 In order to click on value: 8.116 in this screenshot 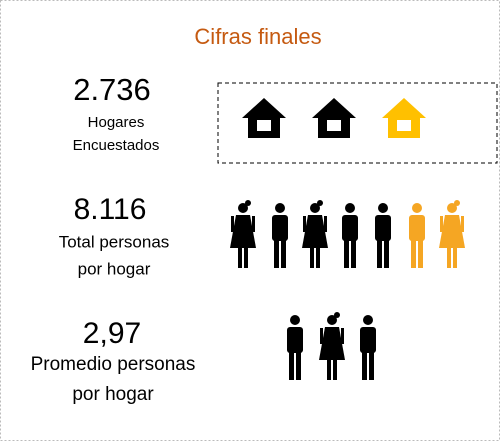, I will do `click(110, 209)`.